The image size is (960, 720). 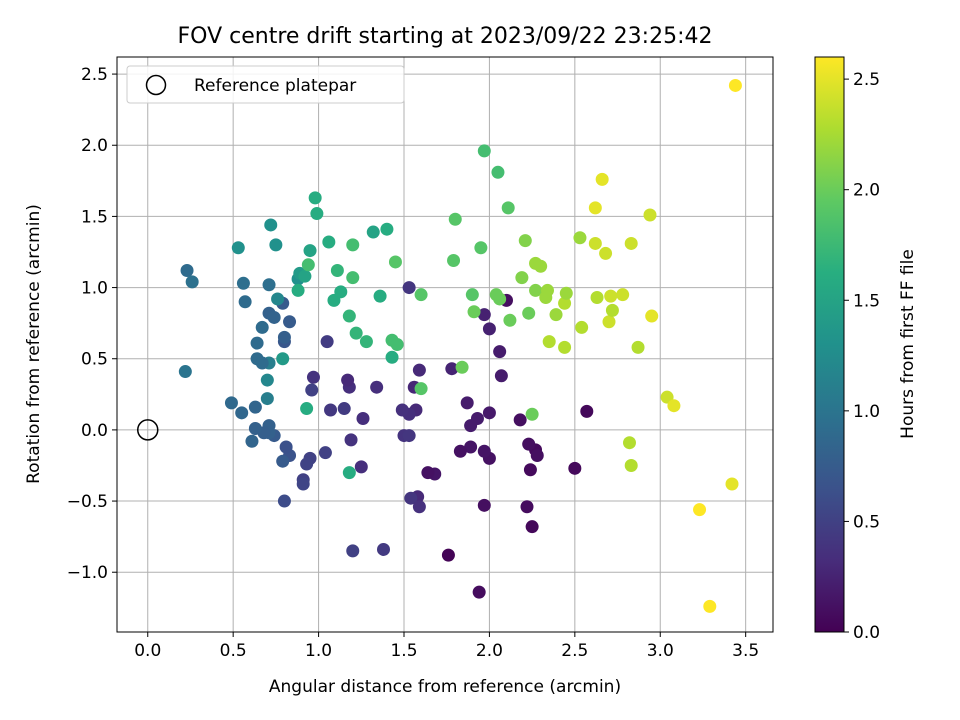 What do you see at coordinates (862, 356) in the screenshot?
I see `colorbar-ticks: 0.0 0.5 1.0 1.5 2.0 2.5` at bounding box center [862, 356].